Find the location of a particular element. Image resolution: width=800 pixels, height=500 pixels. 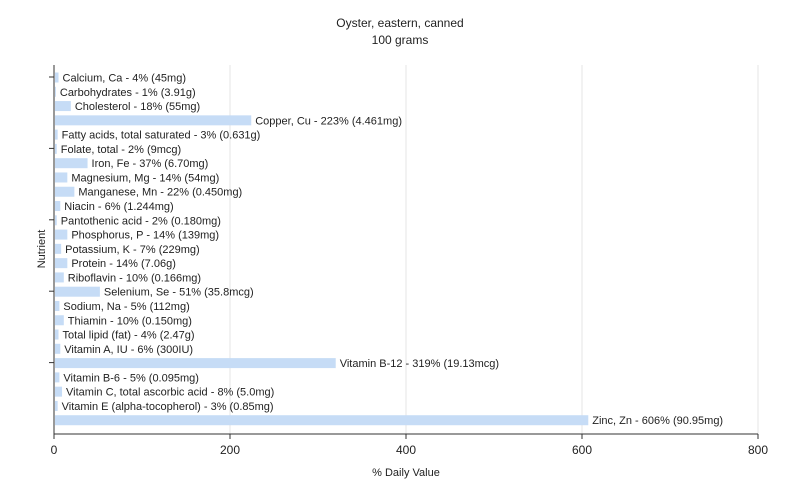

chart-title: Oyster, eastern, canned is located at coordinates (399, 23).